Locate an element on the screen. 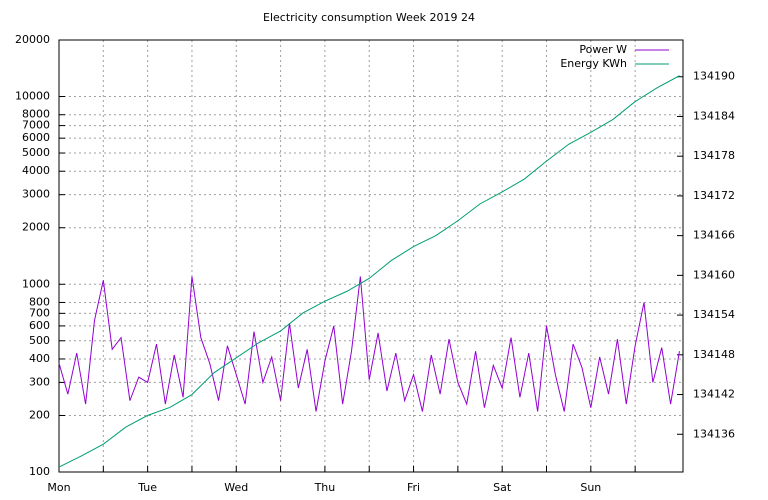 The height and width of the screenshot is (500, 768). y-tick-label: 20000 is located at coordinates (32, 39).